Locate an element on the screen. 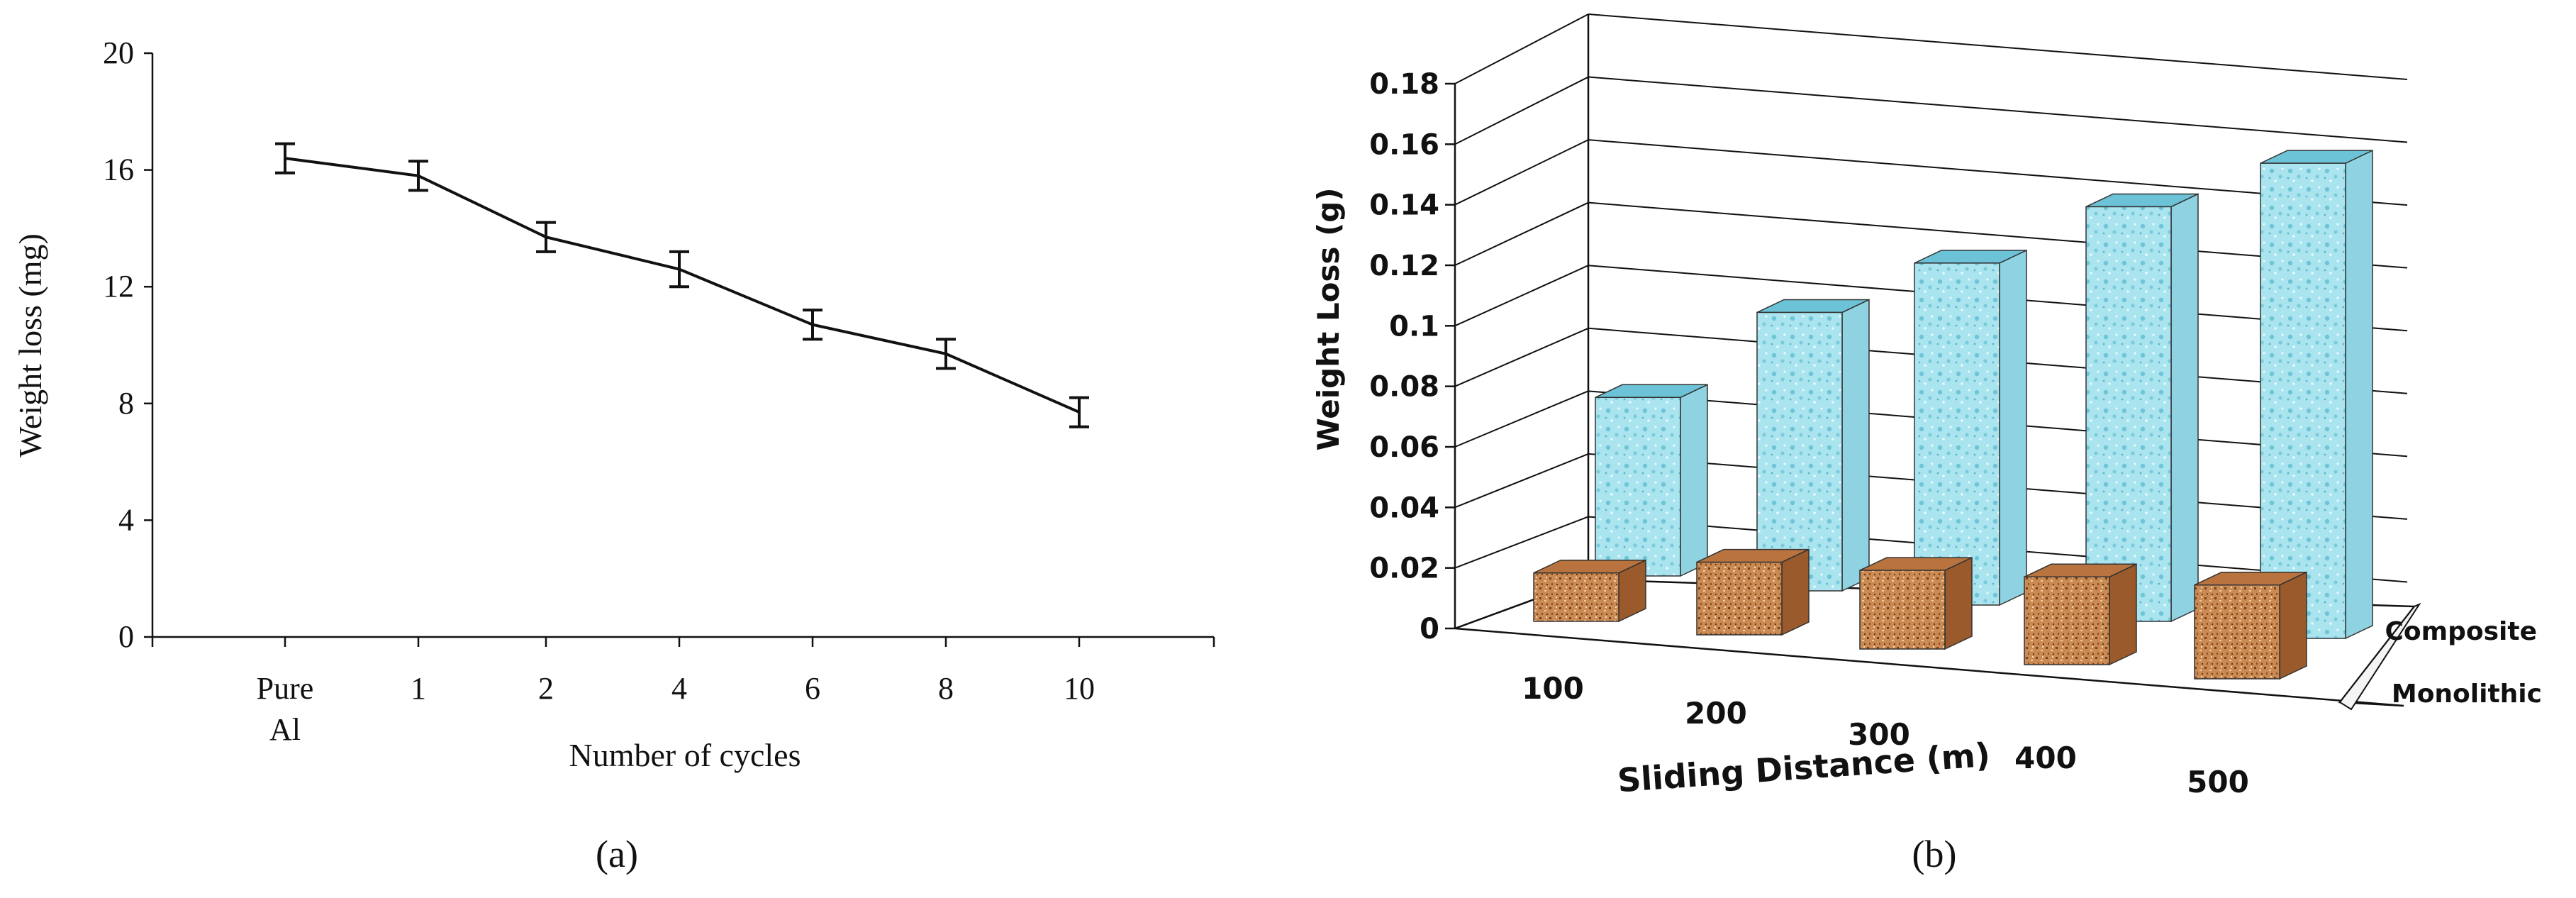 This screenshot has width=2576, height=898. y-tick-label: 16 is located at coordinates (118, 170).